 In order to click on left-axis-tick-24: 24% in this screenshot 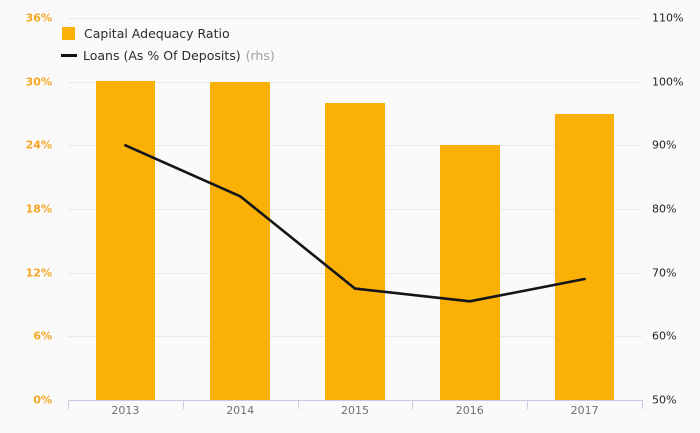, I will do `click(38, 145)`.